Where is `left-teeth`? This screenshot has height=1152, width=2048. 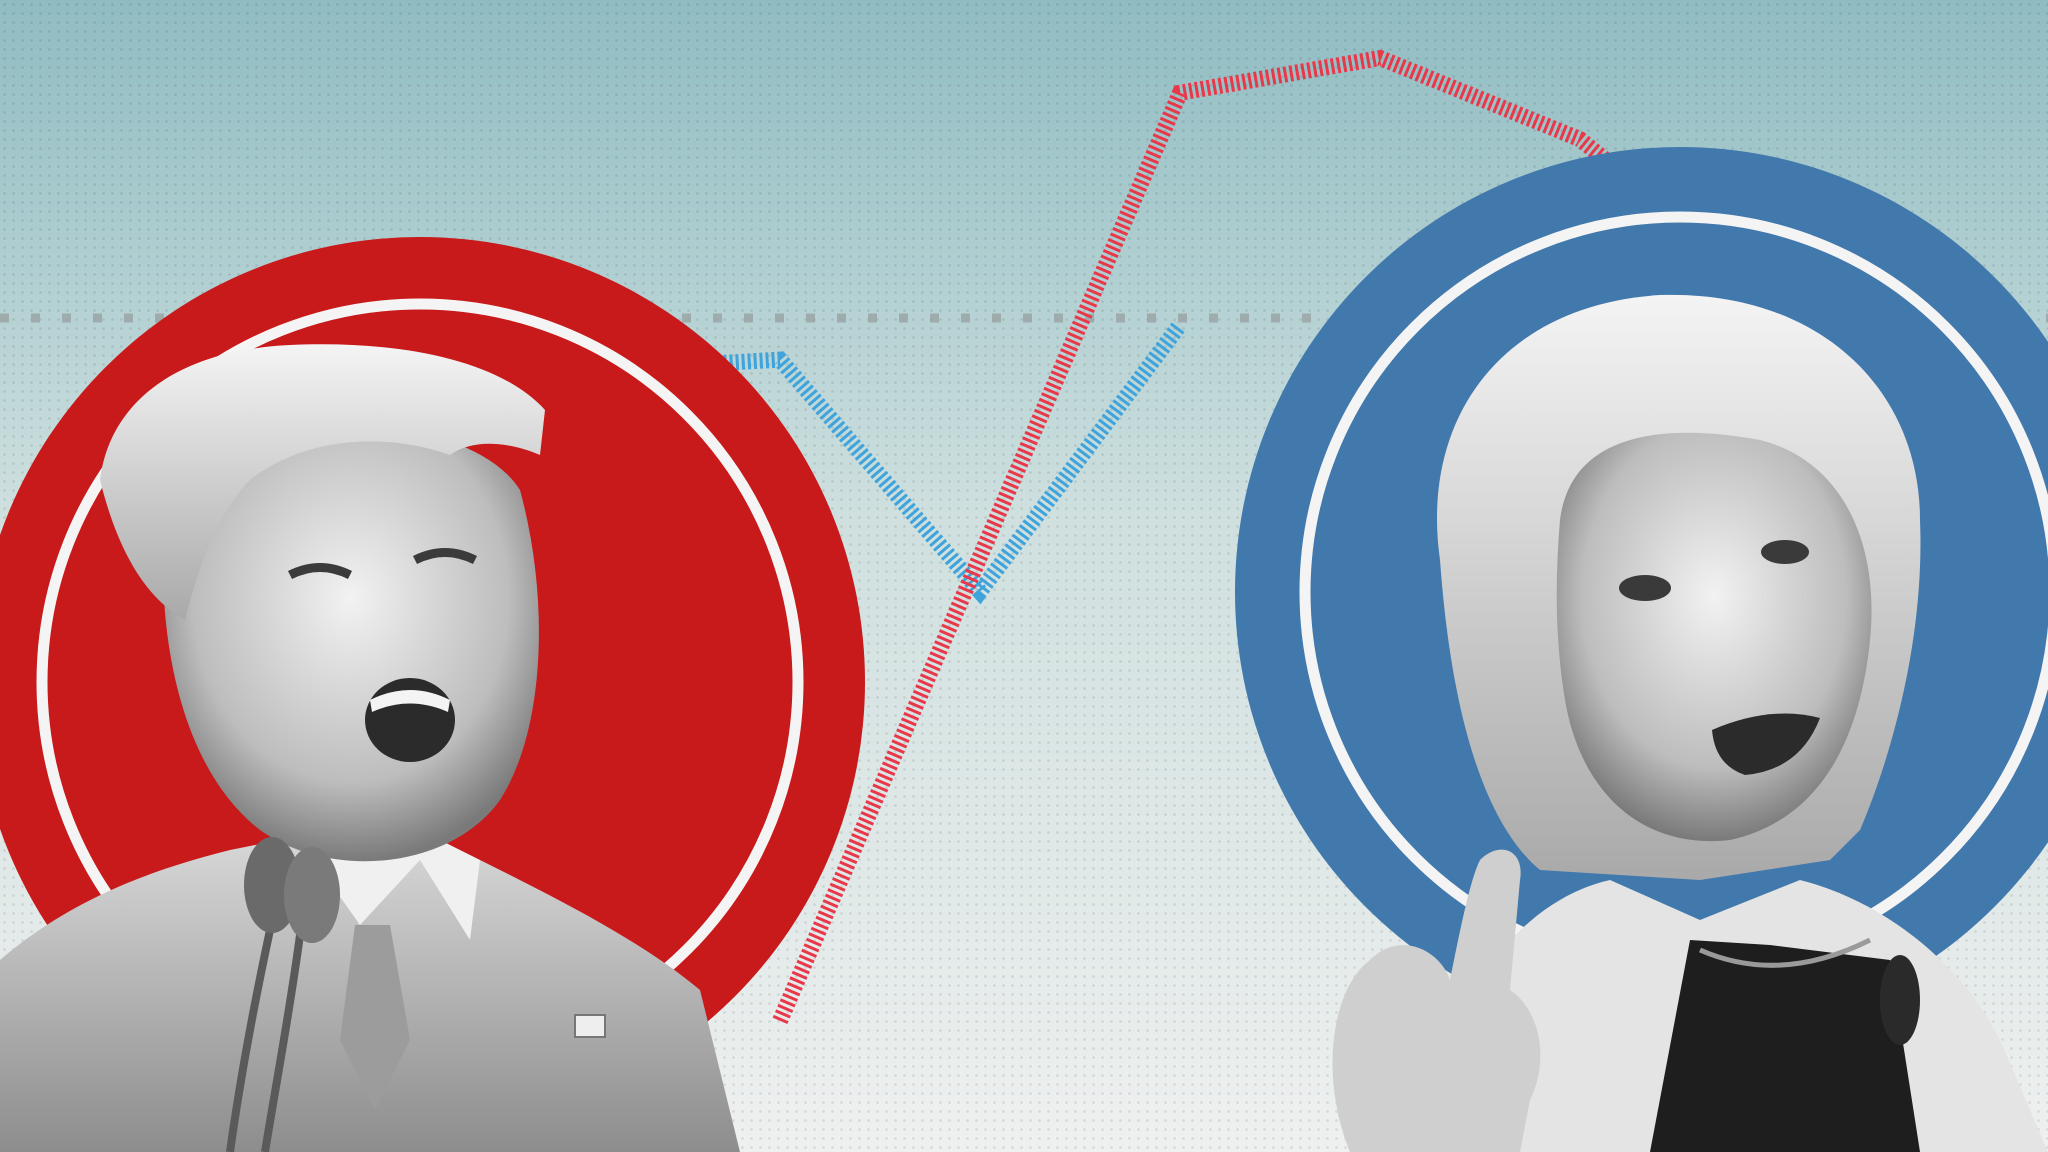
left-teeth is located at coordinates (410, 701).